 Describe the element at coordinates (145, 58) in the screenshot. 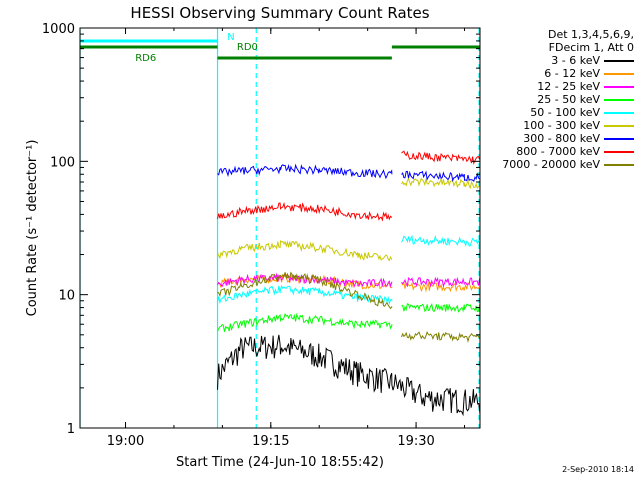

I see `bar-label-RD6: RD6` at that location.